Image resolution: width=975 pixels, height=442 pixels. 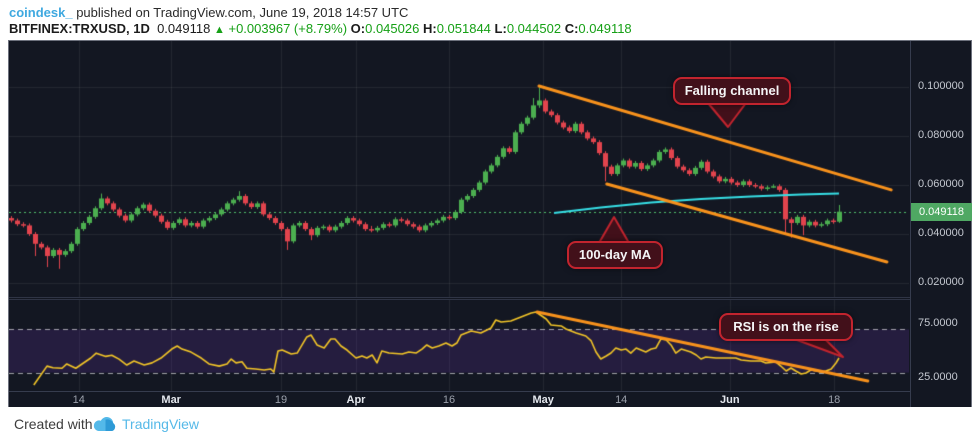 What do you see at coordinates (487, 424) in the screenshot?
I see `footer: Created with TradingView` at bounding box center [487, 424].